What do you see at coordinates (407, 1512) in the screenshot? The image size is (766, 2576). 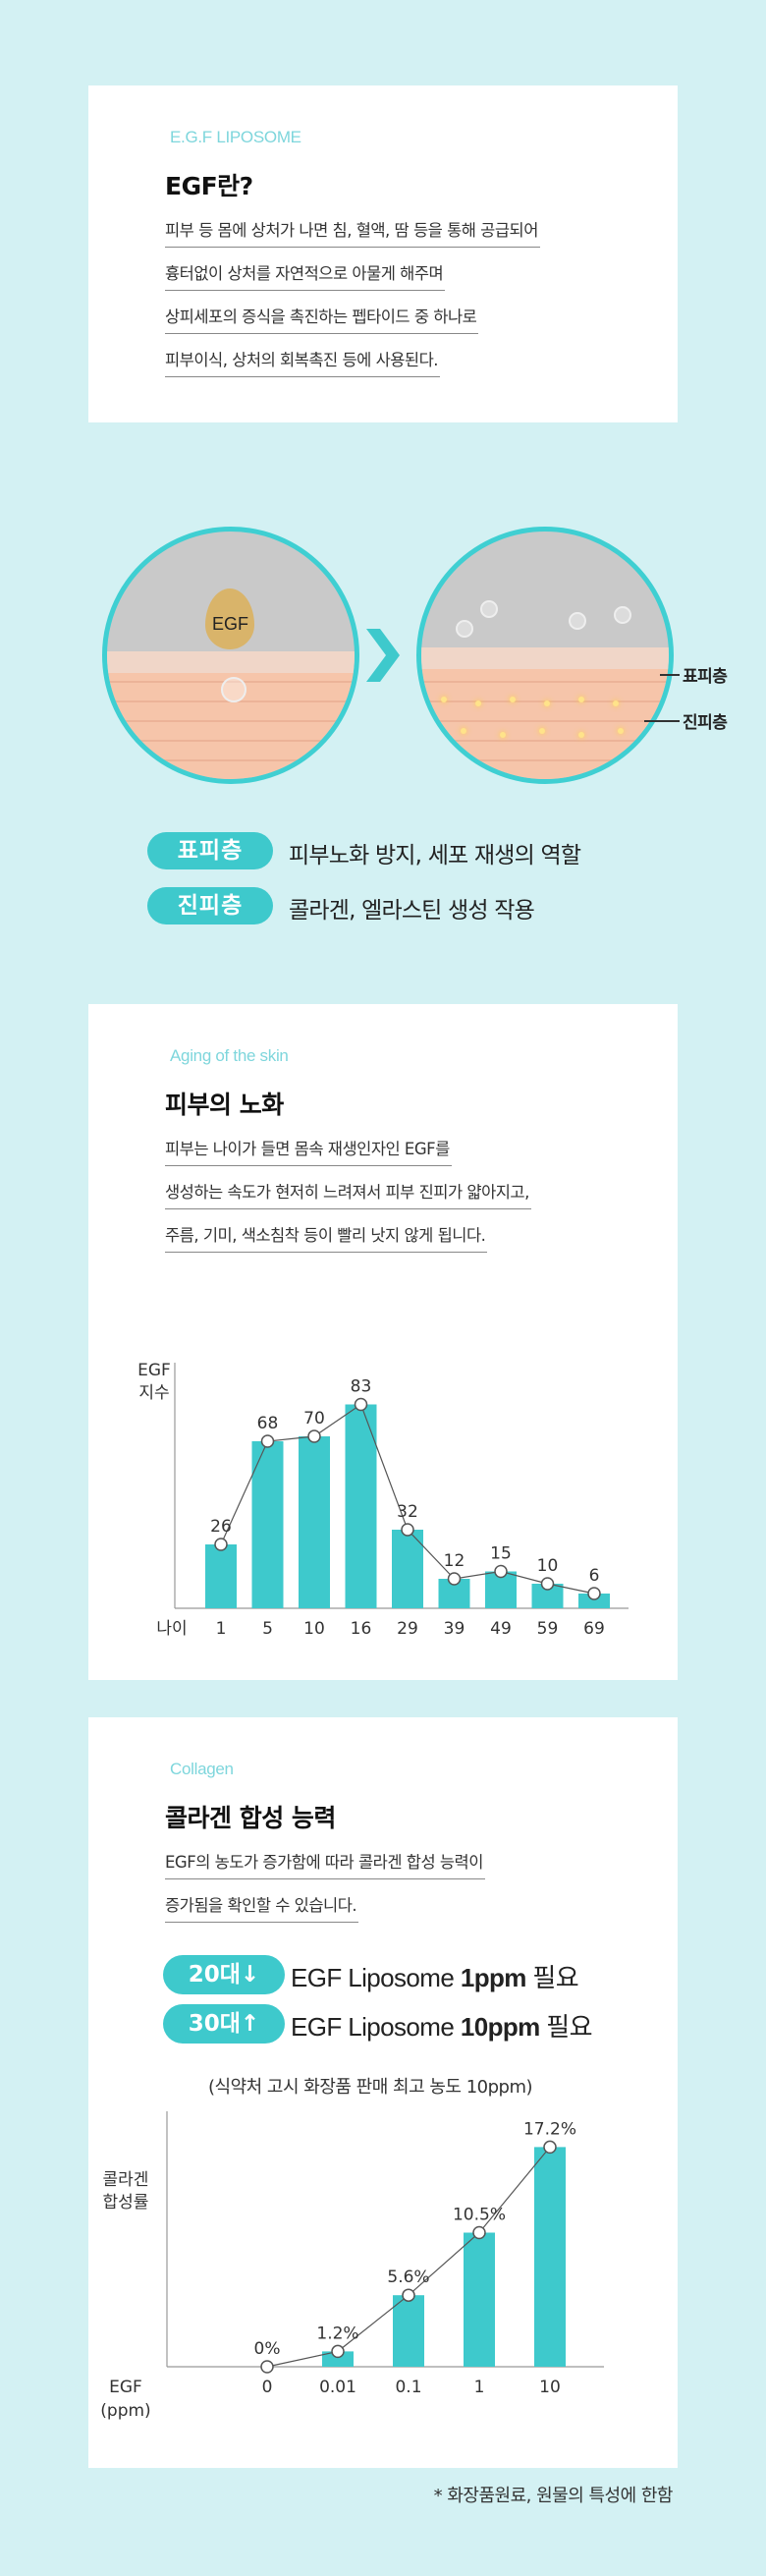 I see `data-label: 32` at bounding box center [407, 1512].